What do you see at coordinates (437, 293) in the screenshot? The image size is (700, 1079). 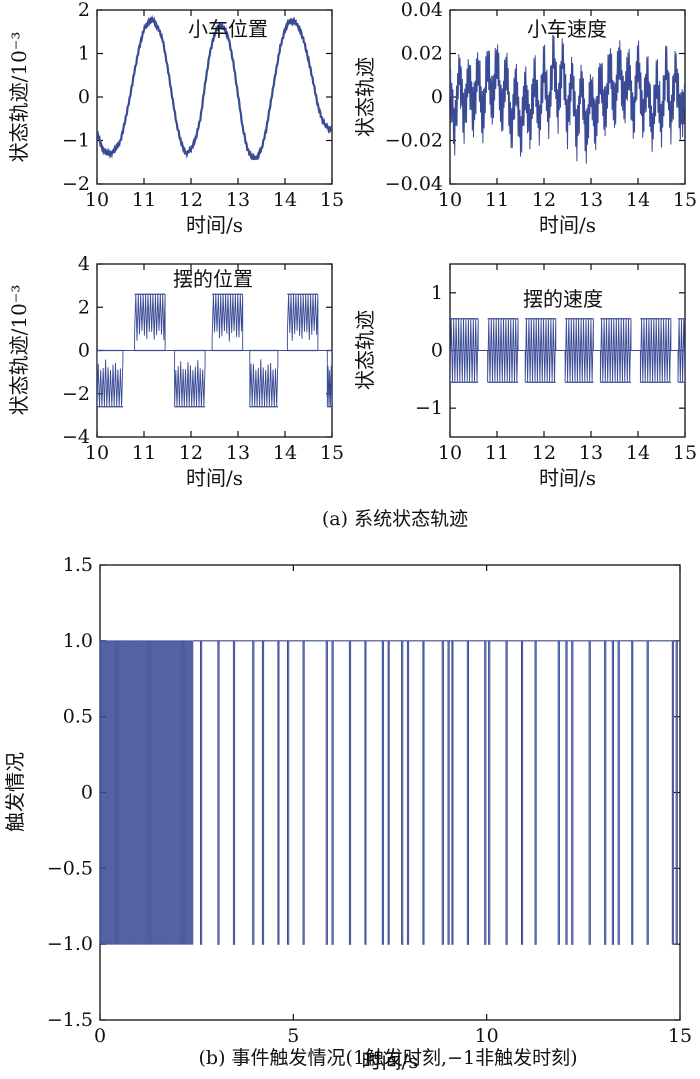 I see `y-tick-label-1: 1` at bounding box center [437, 293].